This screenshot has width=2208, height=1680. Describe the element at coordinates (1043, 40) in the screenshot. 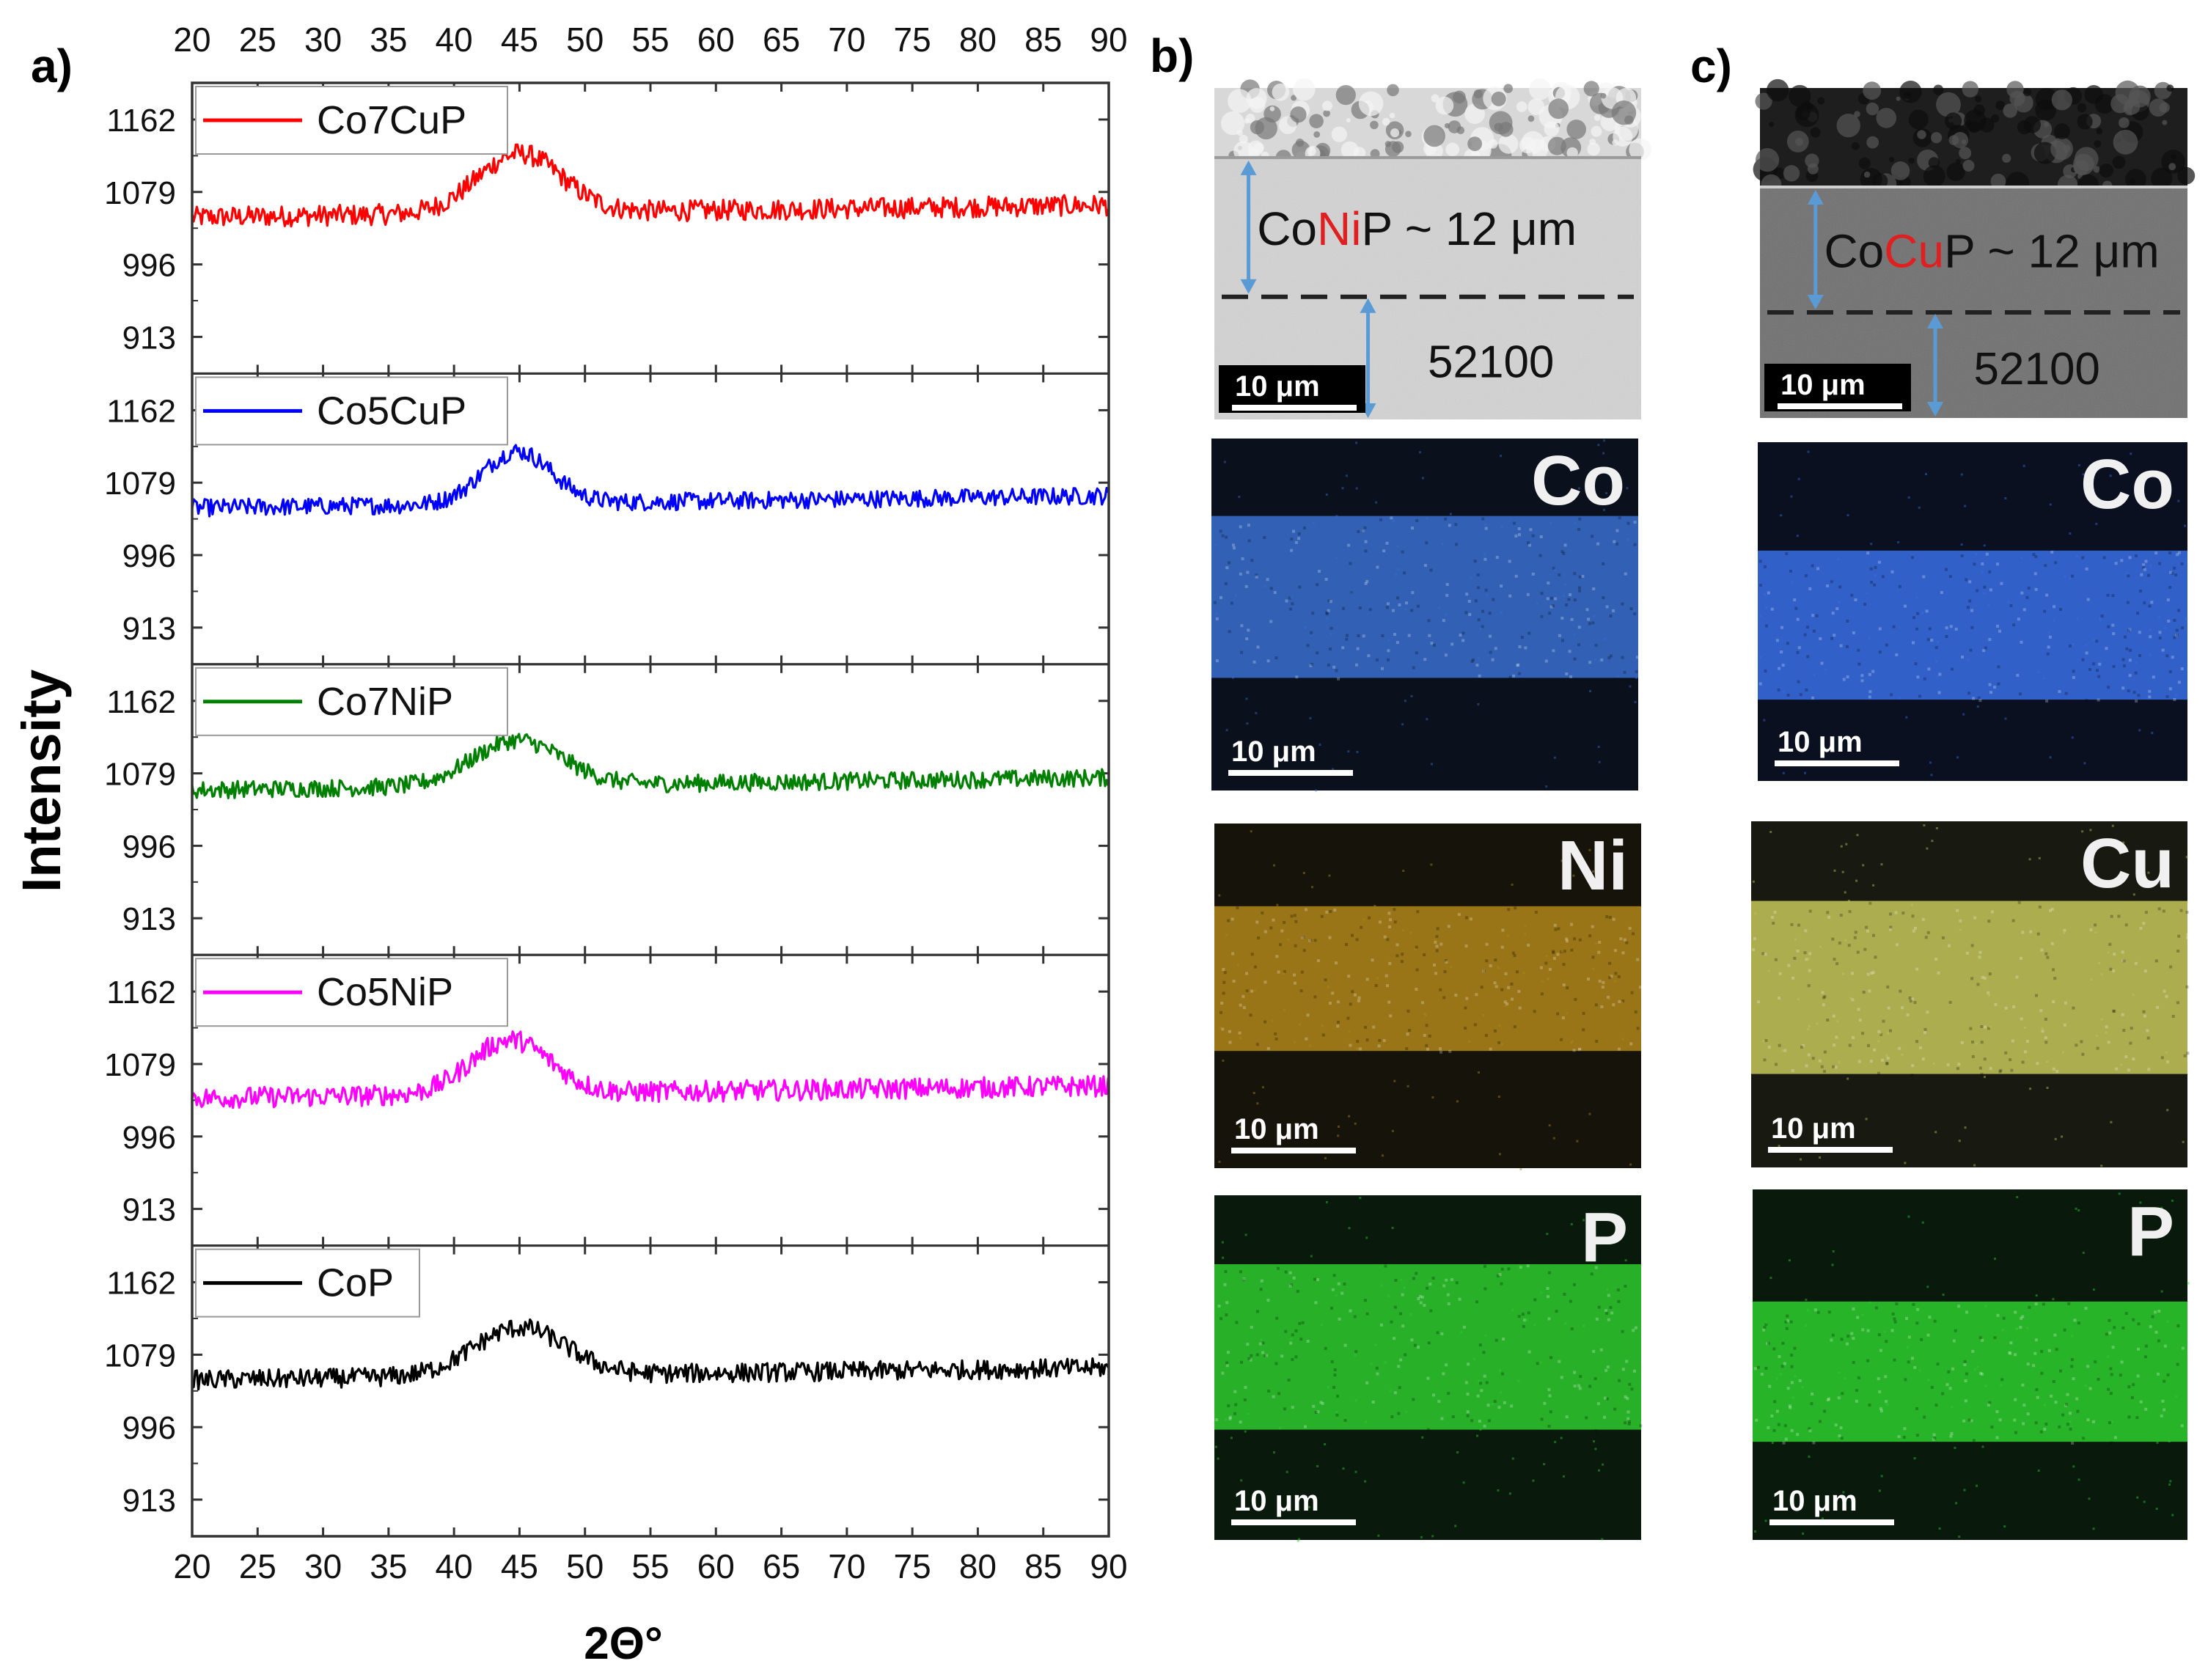

I see `x-tick-label-top: 85` at that location.